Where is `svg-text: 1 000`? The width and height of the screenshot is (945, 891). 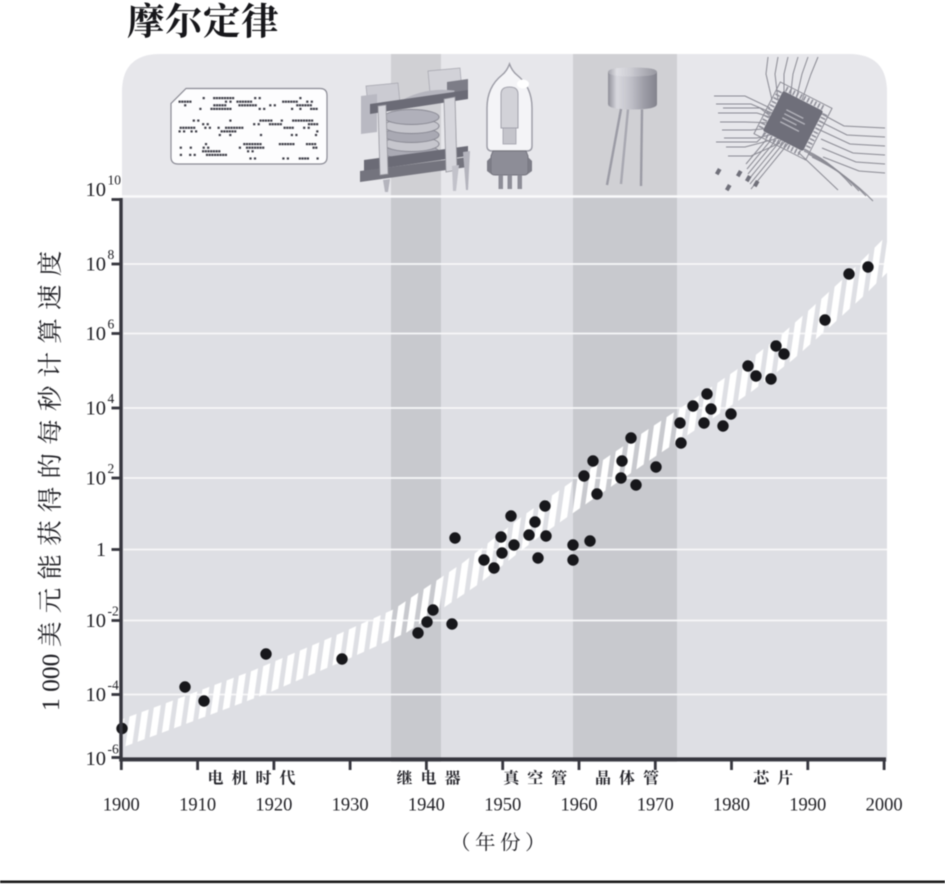
svg-text: 1 000 is located at coordinates (50, 682).